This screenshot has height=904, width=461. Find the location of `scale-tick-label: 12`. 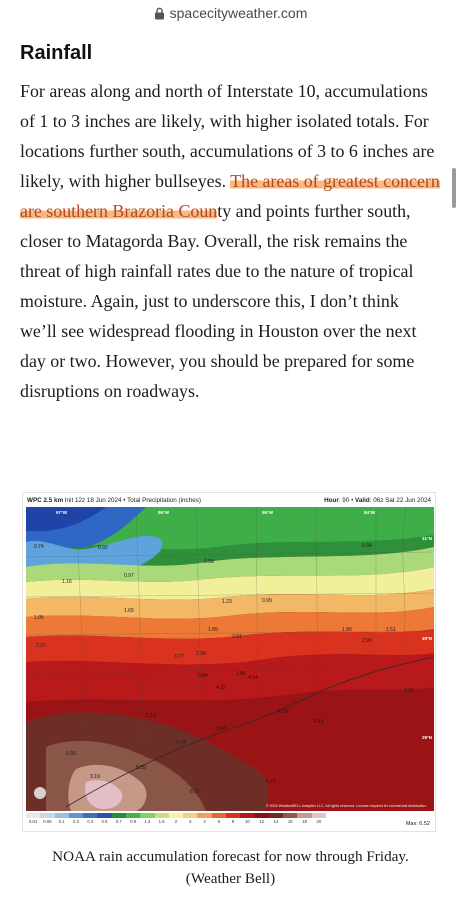

scale-tick-label: 12 is located at coordinates (262, 821).